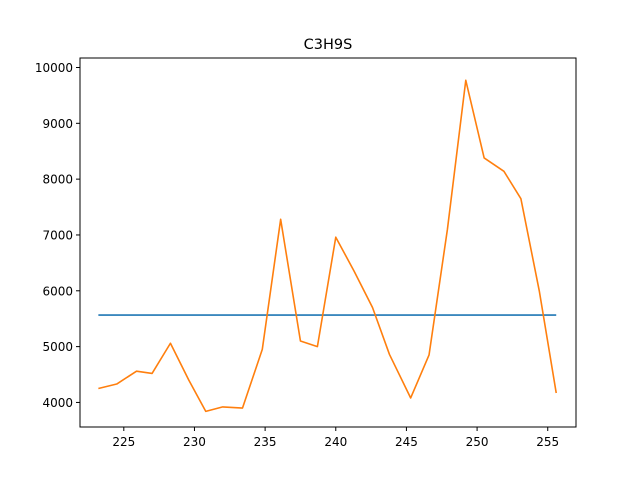 The height and width of the screenshot is (480, 640). What do you see at coordinates (57, 291) in the screenshot?
I see `y-tick-label: 6000` at bounding box center [57, 291].